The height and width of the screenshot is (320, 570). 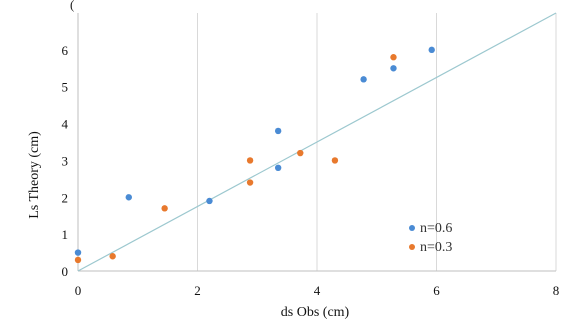 What do you see at coordinates (34, 175) in the screenshot?
I see `y-axis-title: Ls Theory (cm)` at bounding box center [34, 175].